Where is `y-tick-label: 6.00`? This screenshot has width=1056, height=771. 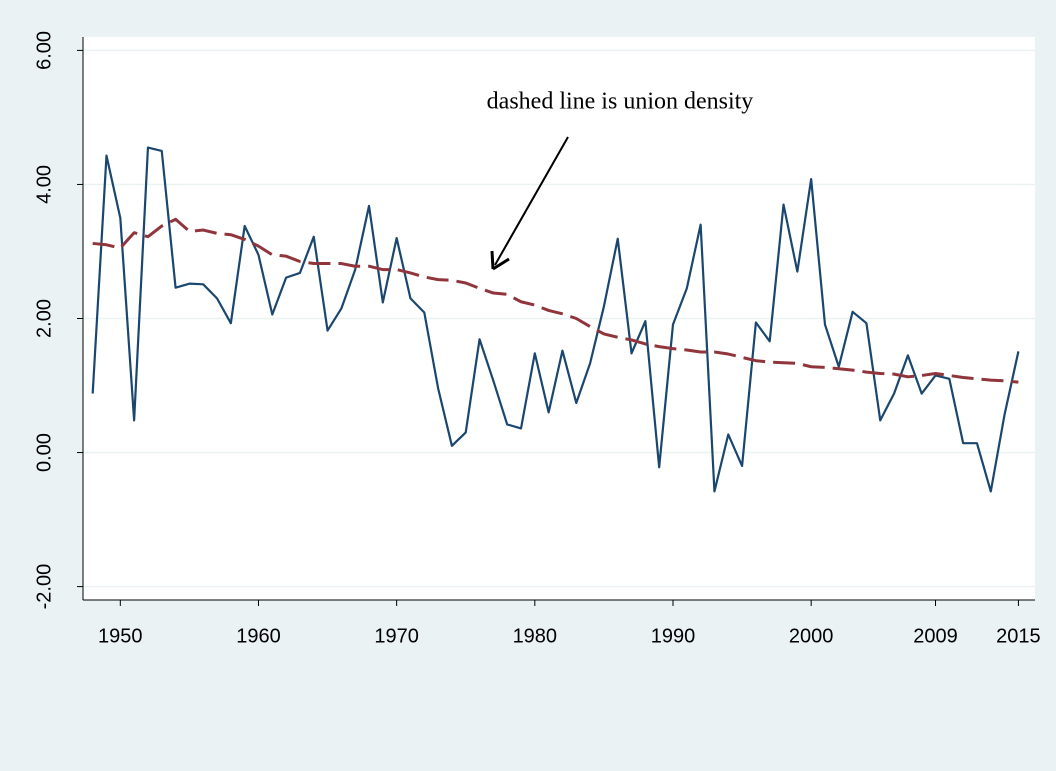
y-tick-label: 6.00 is located at coordinates (44, 50).